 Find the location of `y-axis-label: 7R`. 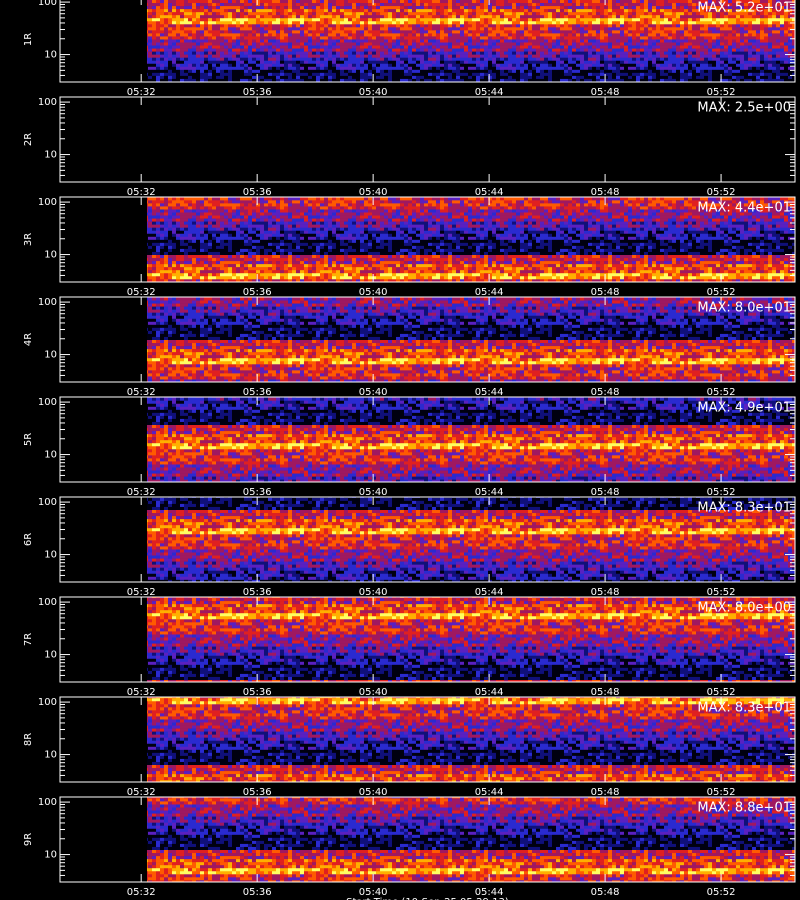

y-axis-label: 7R is located at coordinates (28, 639).